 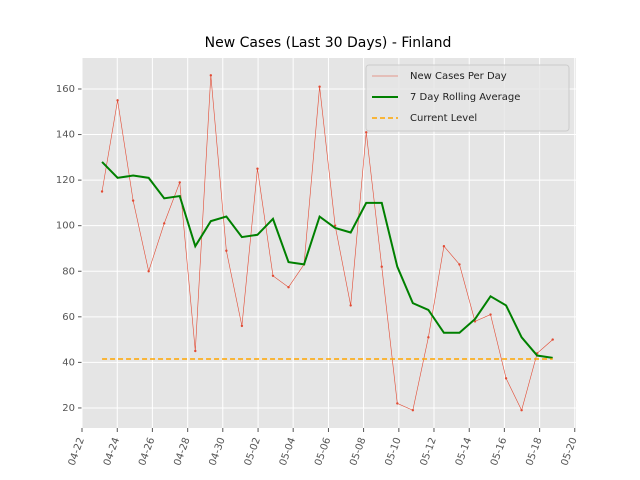 What do you see at coordinates (569, 451) in the screenshot?
I see `x-tick-label: 05-20` at bounding box center [569, 451].